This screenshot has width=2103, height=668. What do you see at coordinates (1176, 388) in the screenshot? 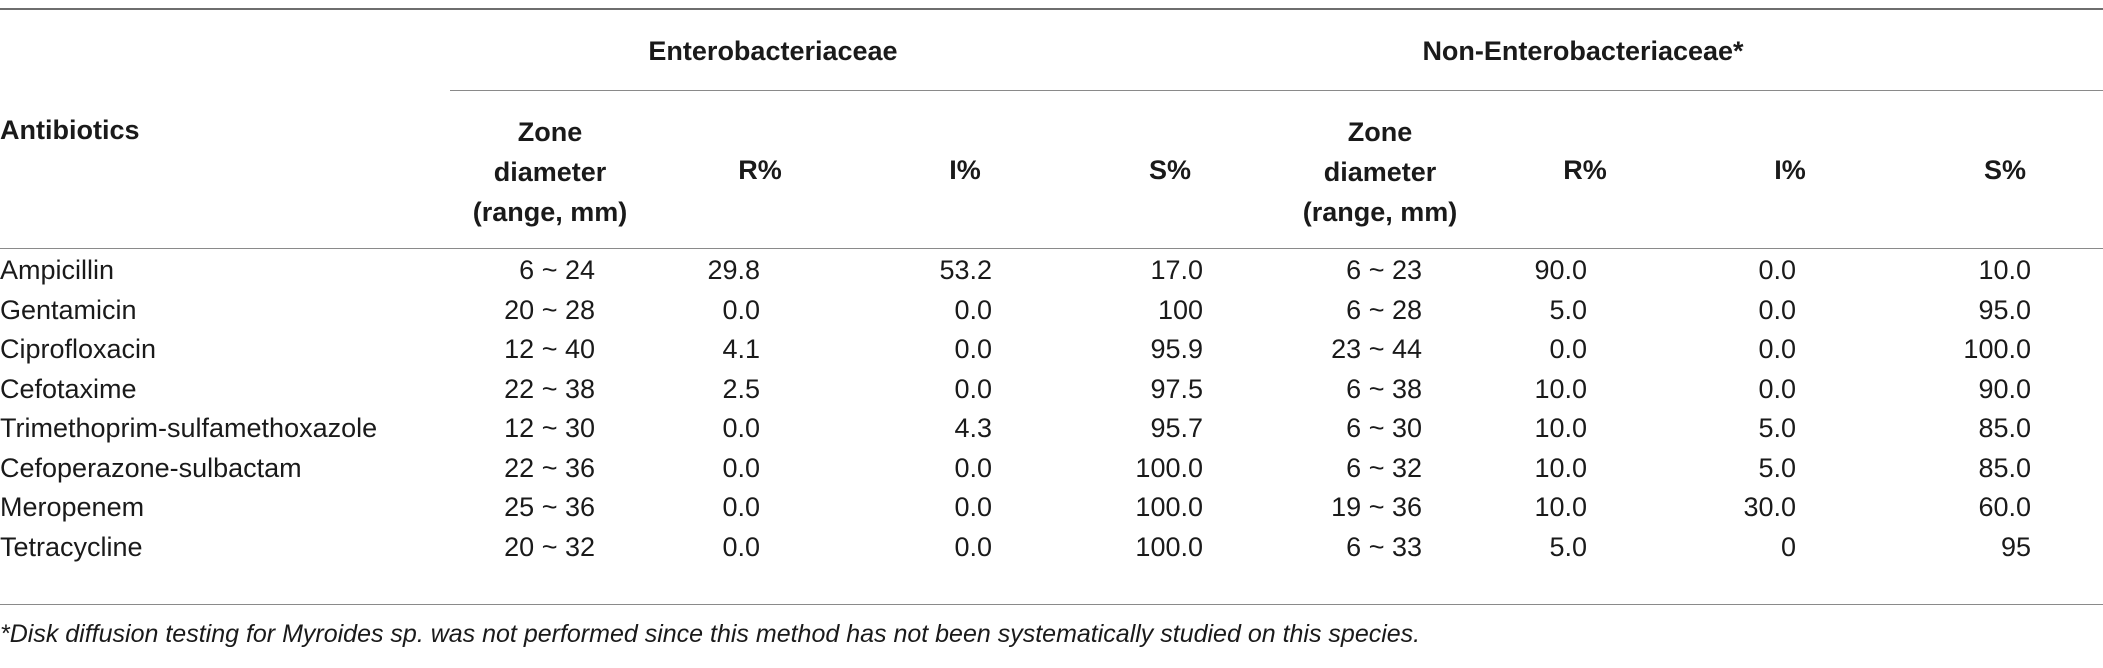
I see `entero-s-value: 97.5` at bounding box center [1176, 388].